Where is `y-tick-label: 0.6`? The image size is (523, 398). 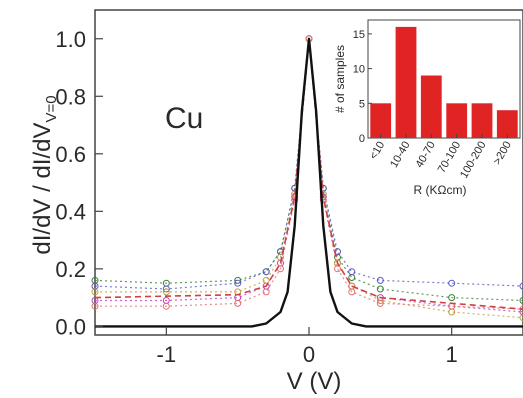 y-tick-label: 0.6 is located at coordinates (70, 154).